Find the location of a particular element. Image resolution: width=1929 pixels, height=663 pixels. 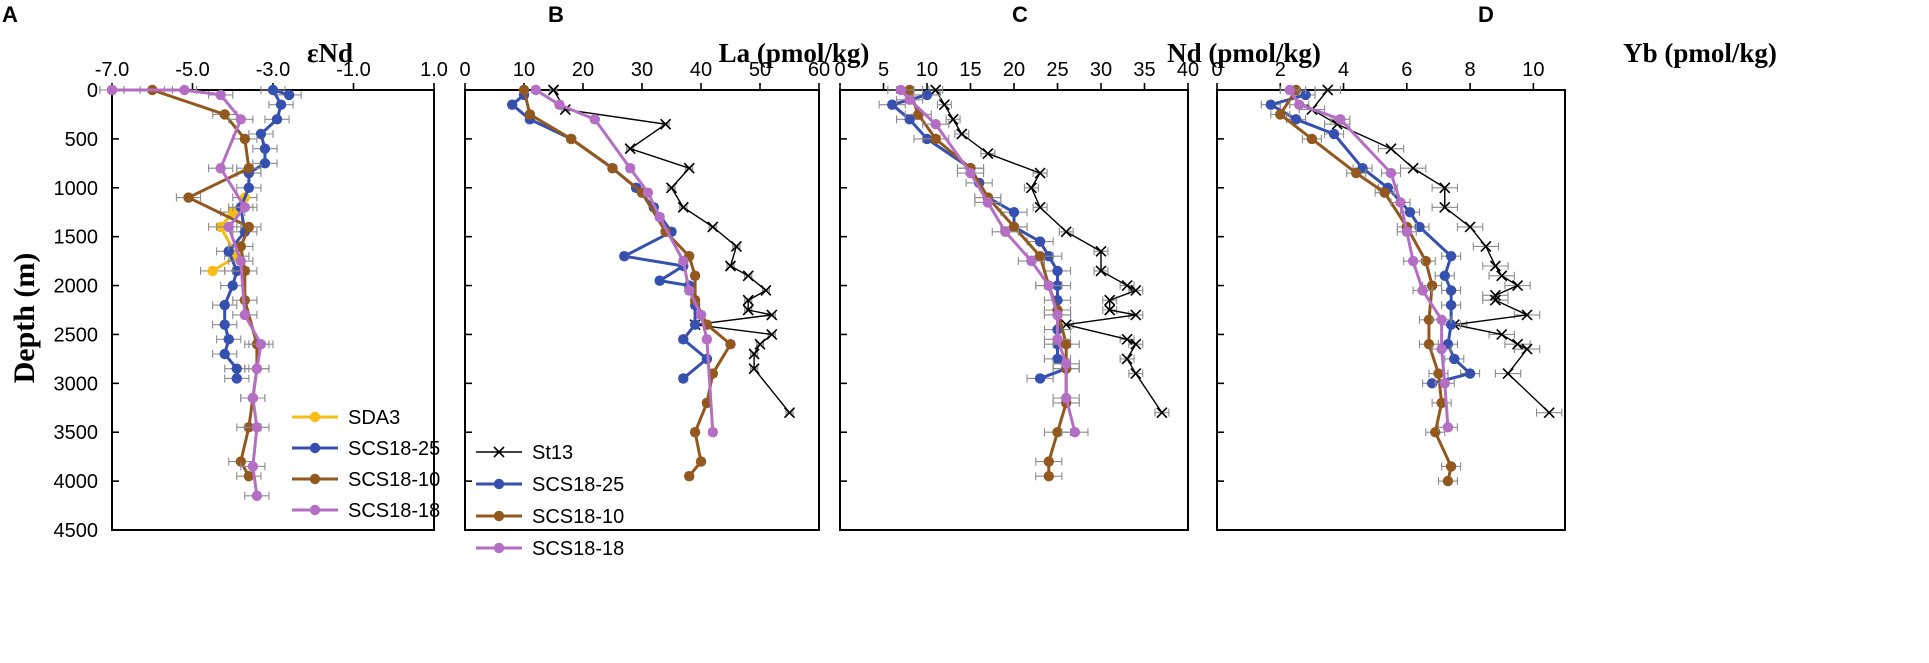

x-tick-label: 10 is located at coordinates (1533, 70).